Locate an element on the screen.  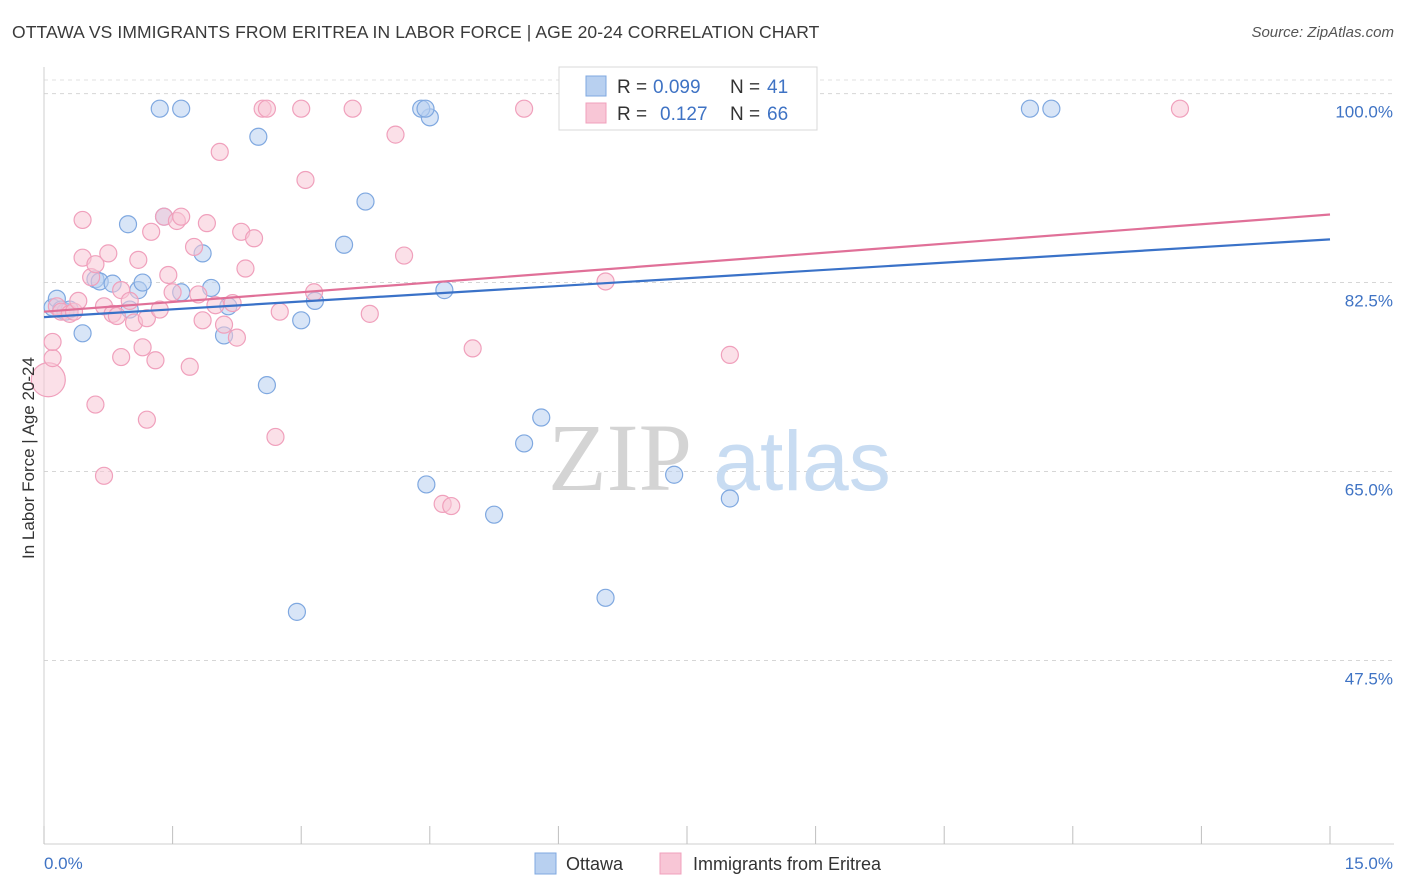
ottawa-trend-line is located at coordinates (687, 278).